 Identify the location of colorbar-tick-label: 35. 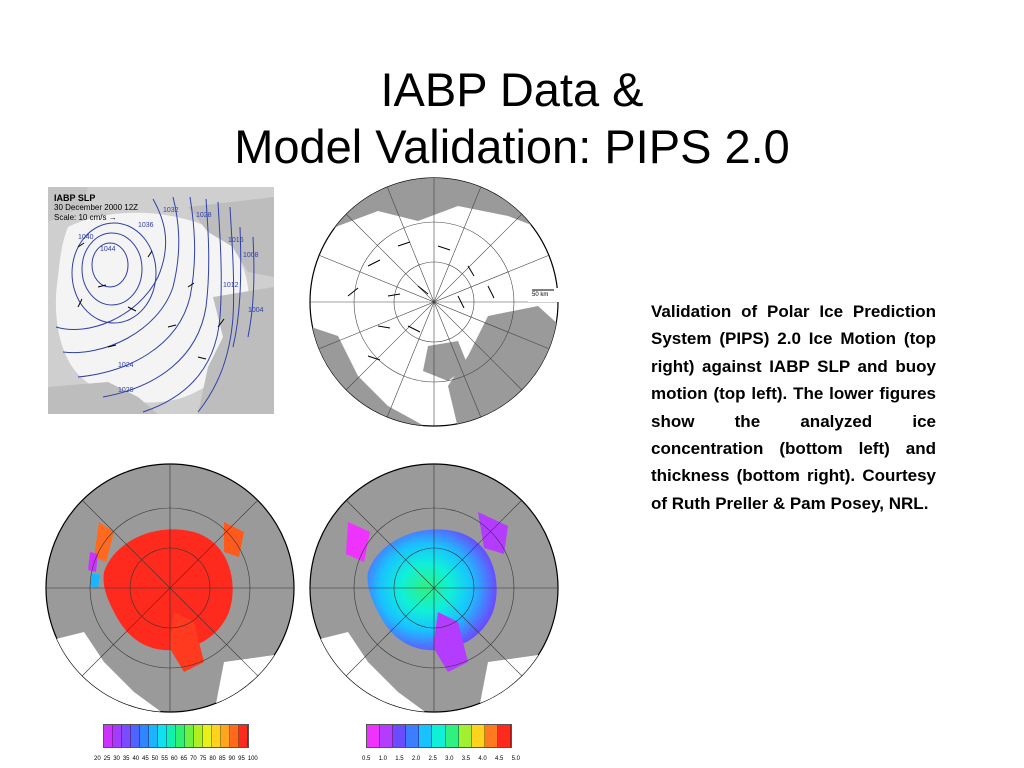
(126, 759).